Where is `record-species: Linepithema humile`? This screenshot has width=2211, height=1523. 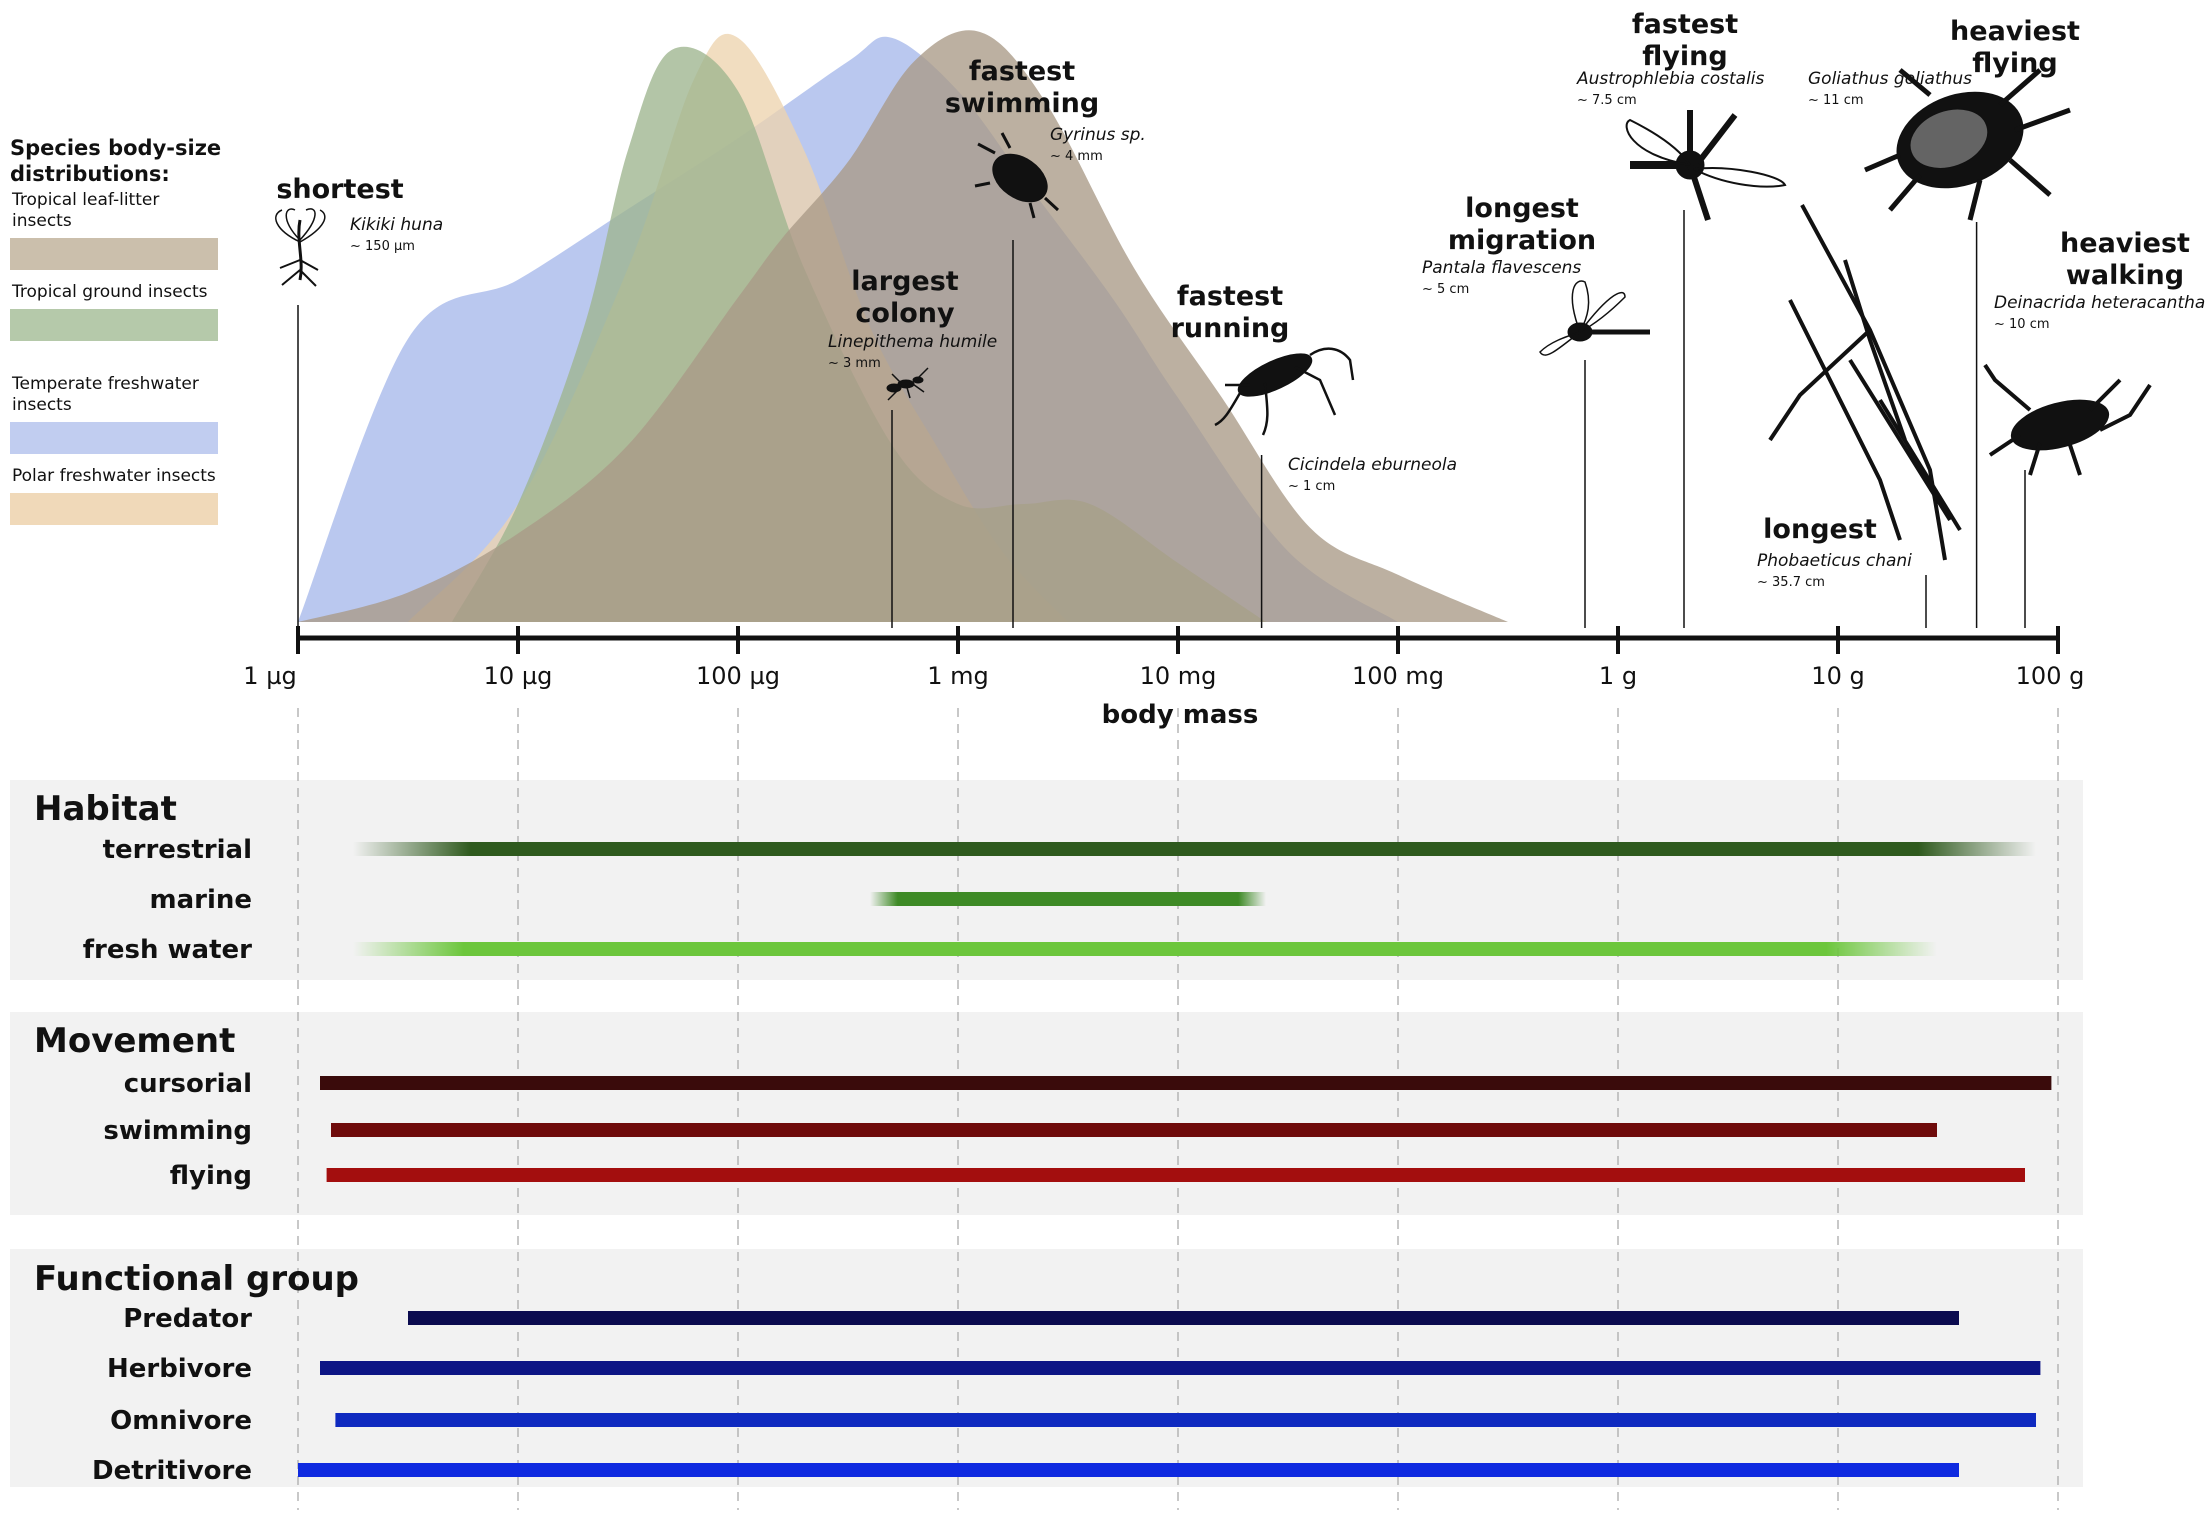
record-species: Linepithema humile is located at coordinates (912, 342).